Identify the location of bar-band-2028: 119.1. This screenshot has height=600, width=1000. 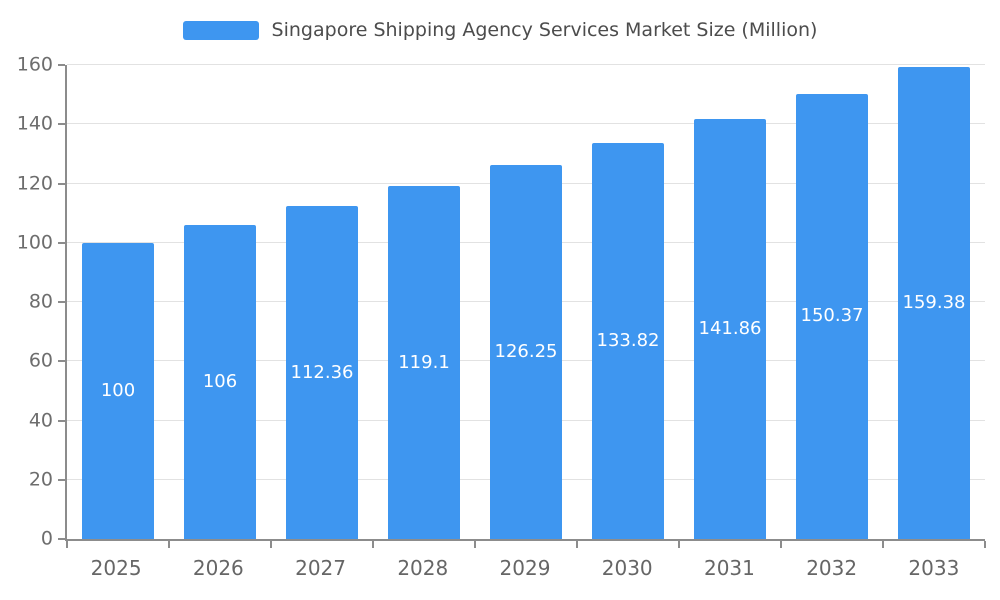
(424, 302).